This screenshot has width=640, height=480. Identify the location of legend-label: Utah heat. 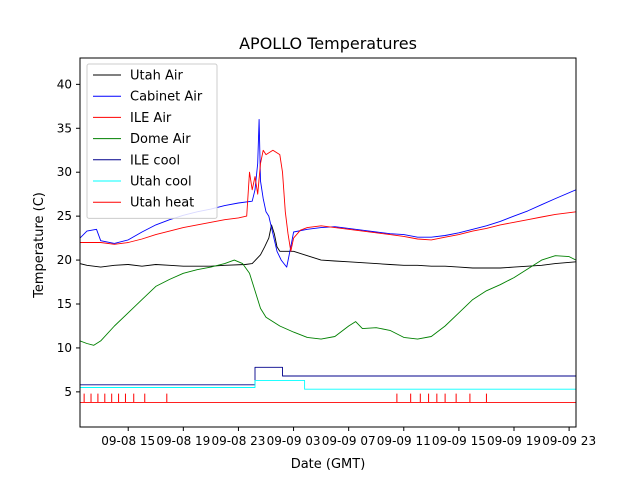
(162, 203).